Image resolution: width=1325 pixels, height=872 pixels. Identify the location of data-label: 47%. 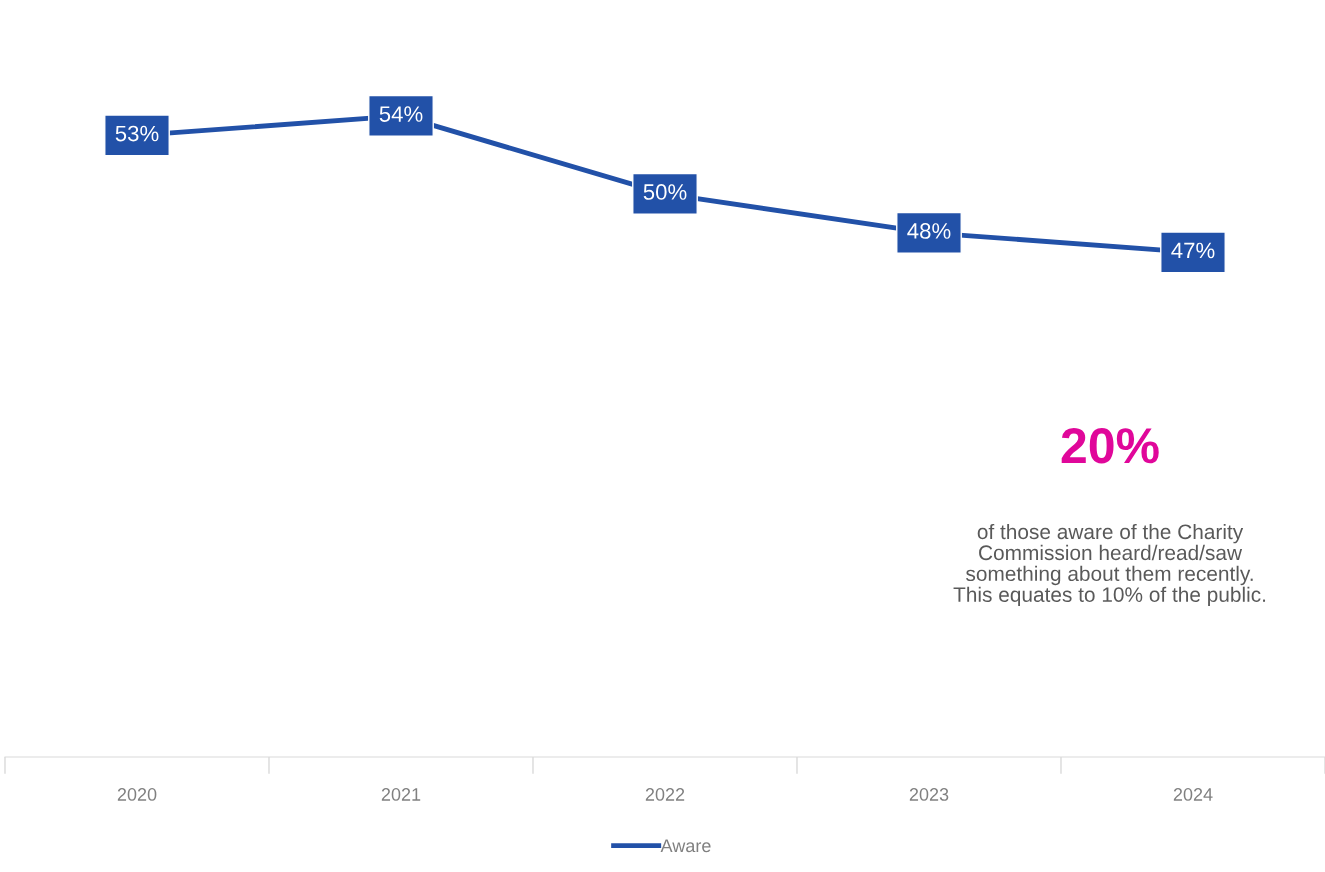
(1193, 250).